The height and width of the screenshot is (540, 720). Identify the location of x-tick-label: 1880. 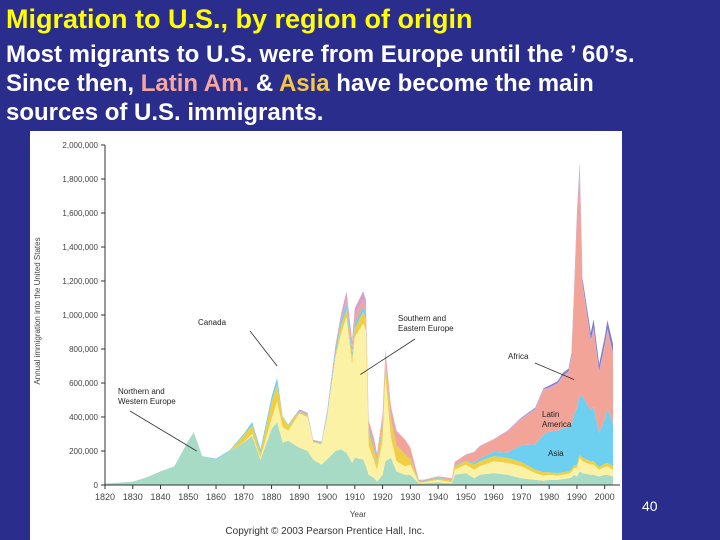
(272, 497).